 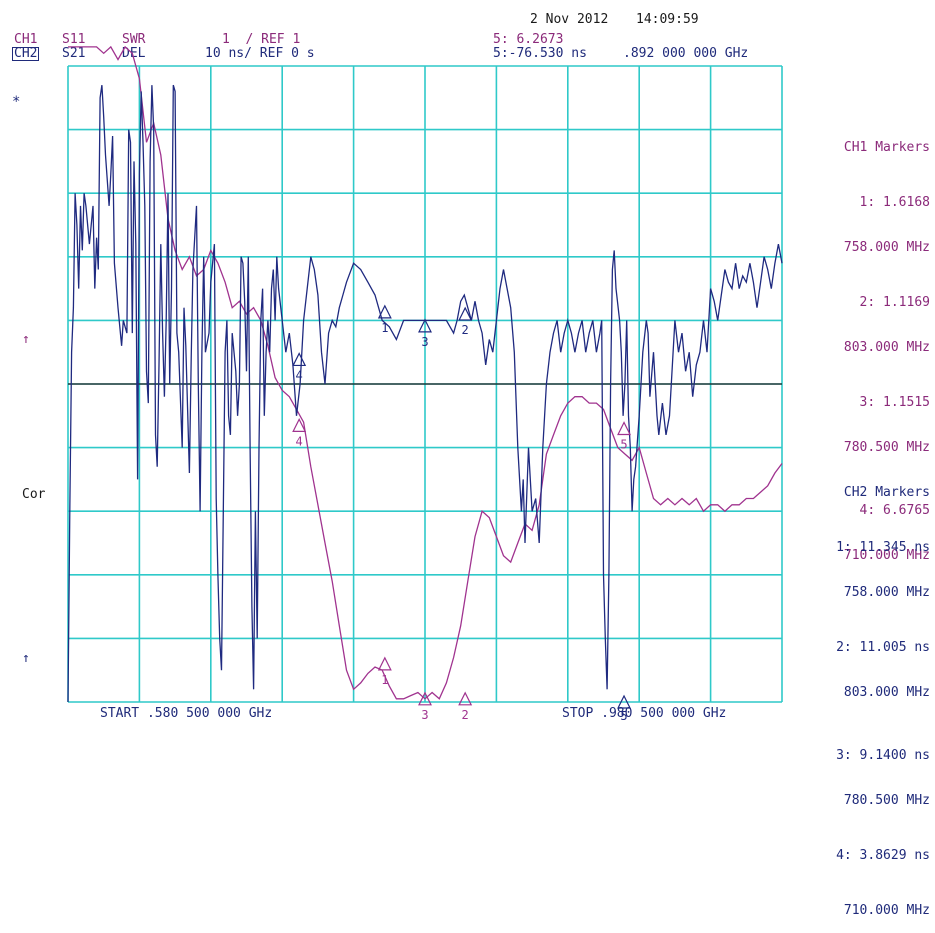 I want to click on marker-ch1-2-symbol, so click(x=465, y=698).